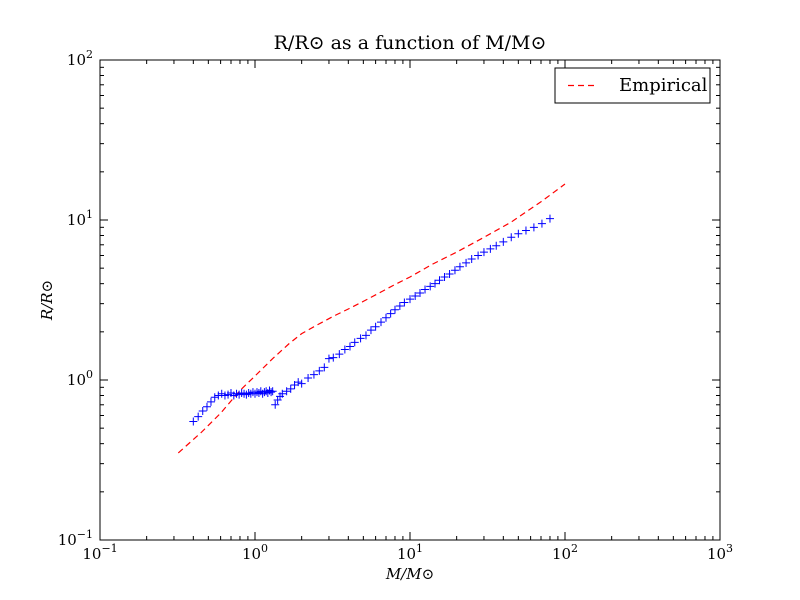  I want to click on y-tick-label: 10¹, so click(80, 218).